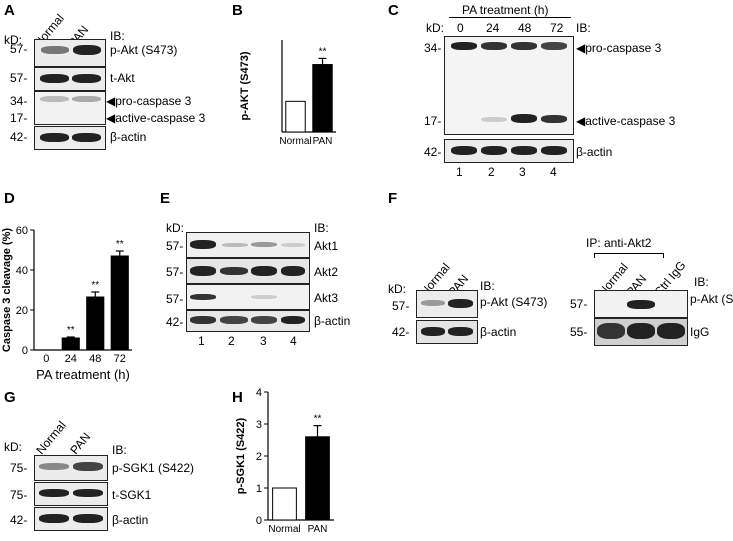  Describe the element at coordinates (241, 455) in the screenshot. I see `y-axis-label: p-SGK1 (S422)` at that location.